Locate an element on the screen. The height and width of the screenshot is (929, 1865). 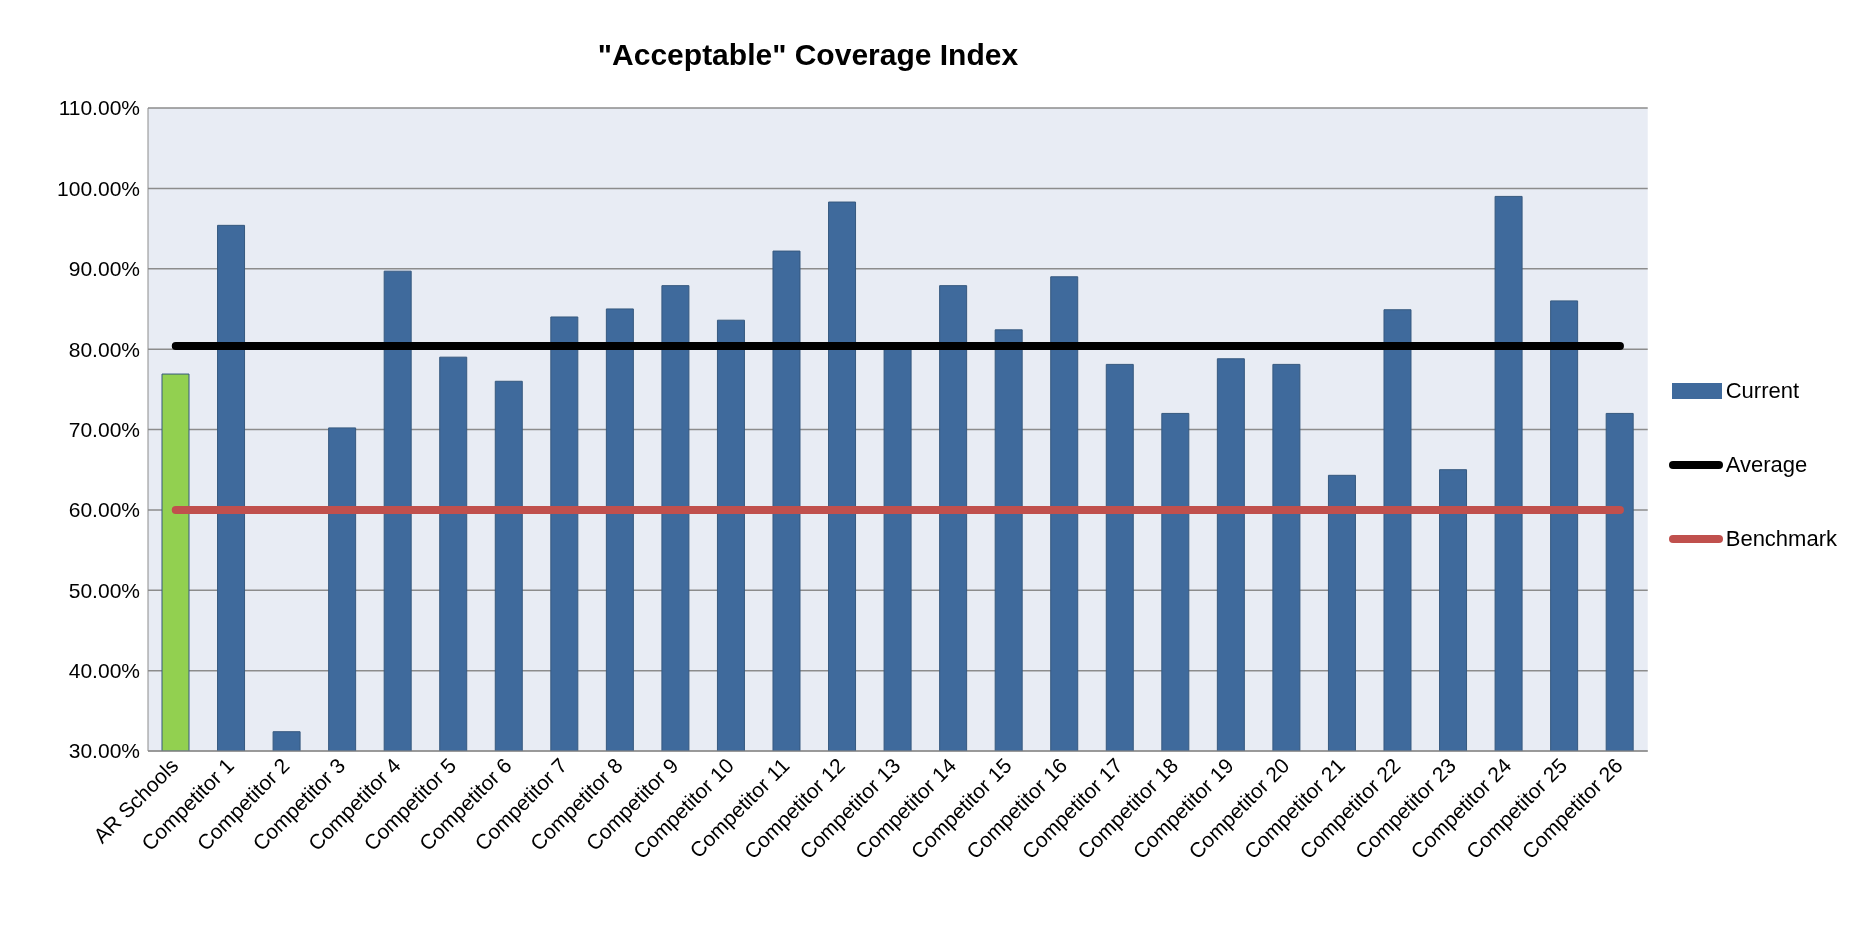
y-tick-label: 40.00% is located at coordinates (104, 671).